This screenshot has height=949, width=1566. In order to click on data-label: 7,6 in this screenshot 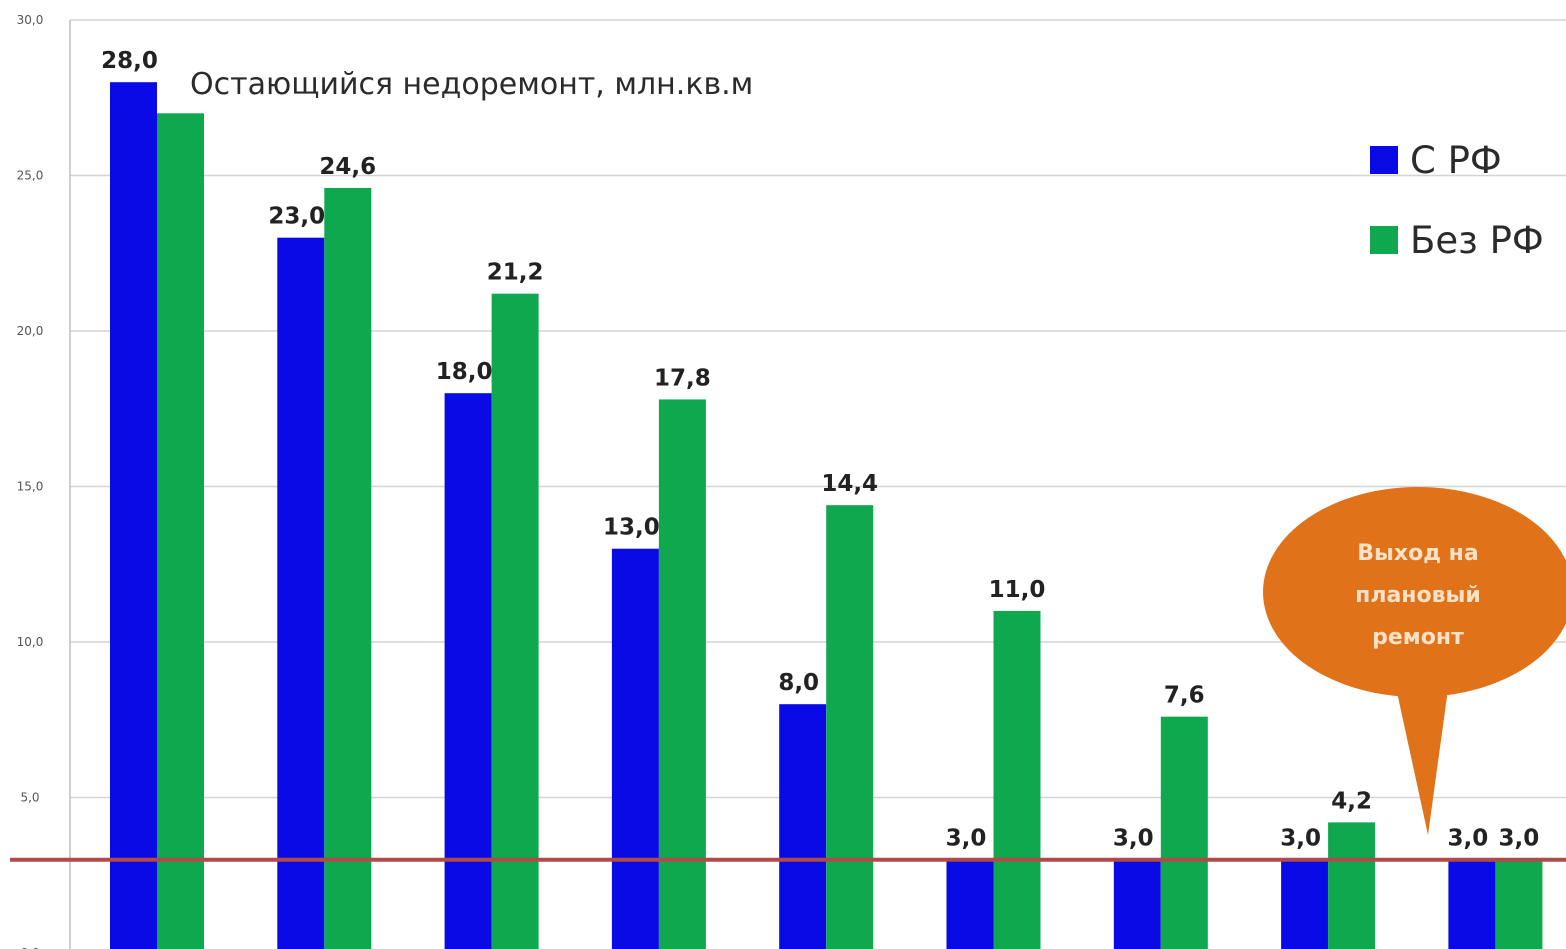, I will do `click(1184, 696)`.